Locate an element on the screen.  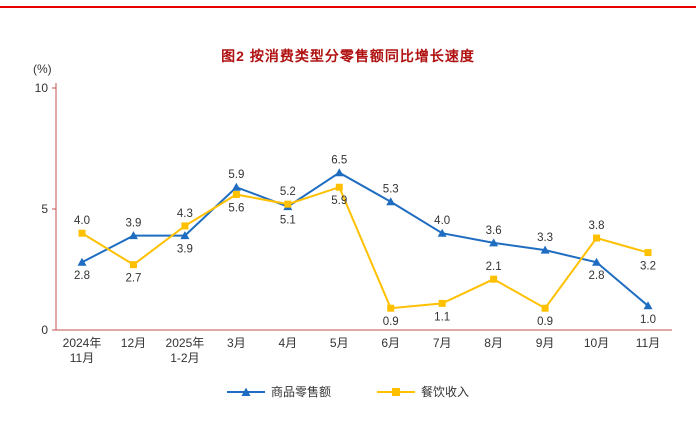
data-label: 6.5 is located at coordinates (339, 161).